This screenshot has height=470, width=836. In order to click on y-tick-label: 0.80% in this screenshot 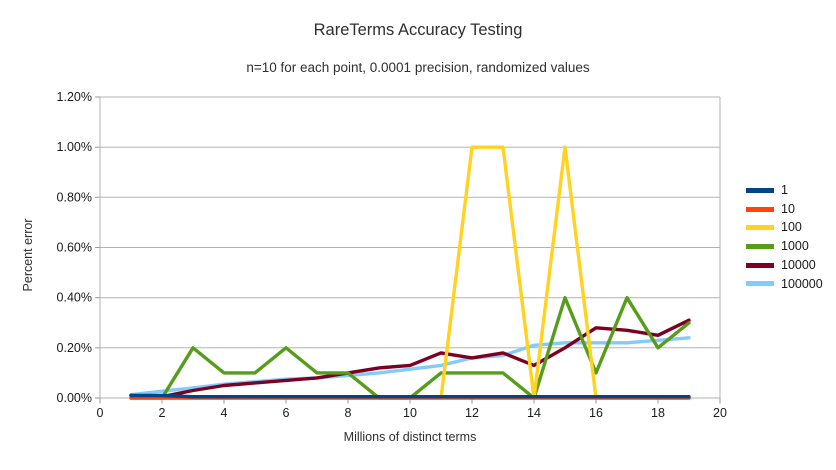, I will do `click(74, 197)`.